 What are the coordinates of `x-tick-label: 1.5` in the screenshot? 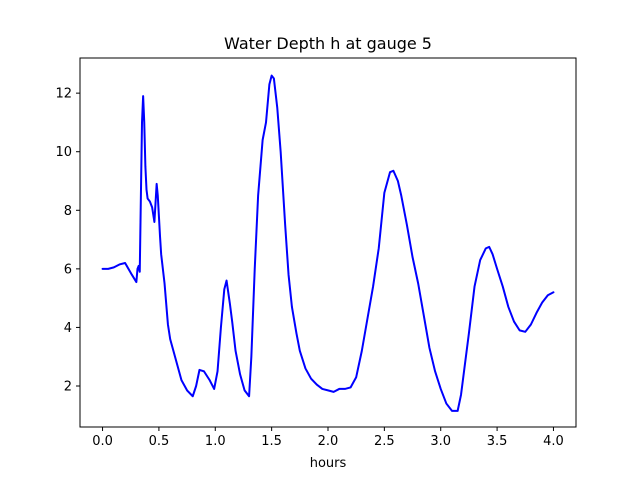 It's located at (271, 441).